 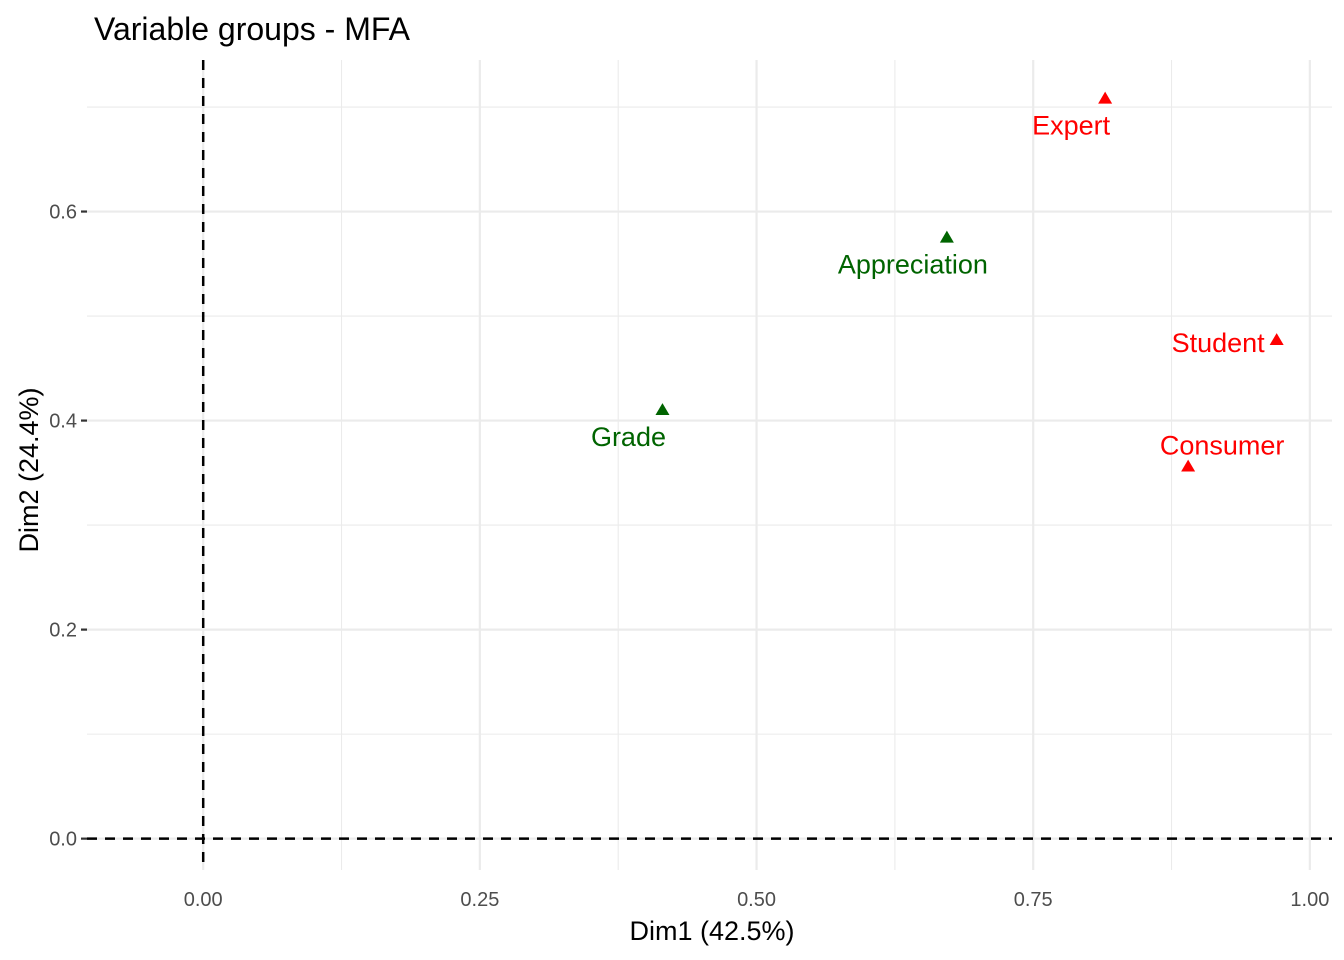 What do you see at coordinates (63, 840) in the screenshot?
I see `y-tick-label: 0.0` at bounding box center [63, 840].